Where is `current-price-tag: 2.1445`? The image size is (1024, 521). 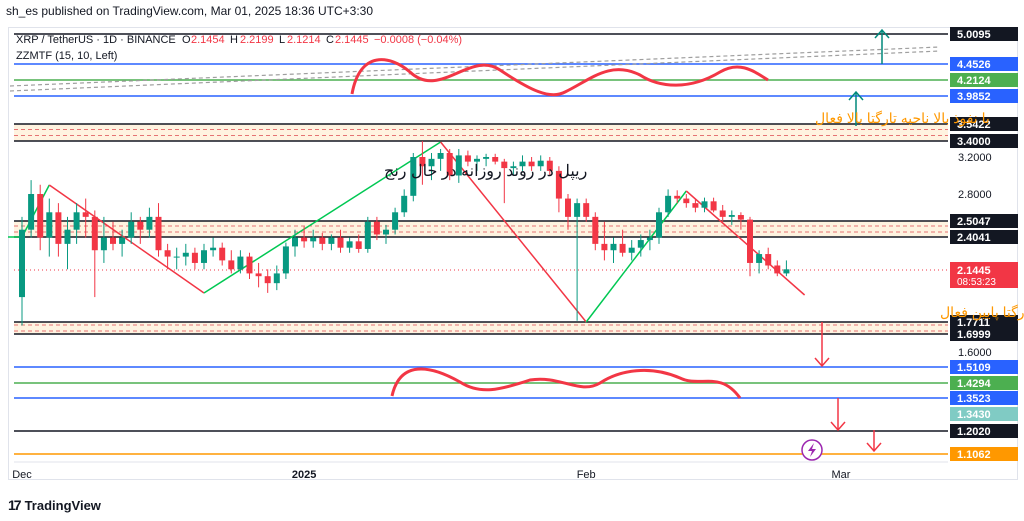
current-price-tag: 2.1445 is located at coordinates (974, 271).